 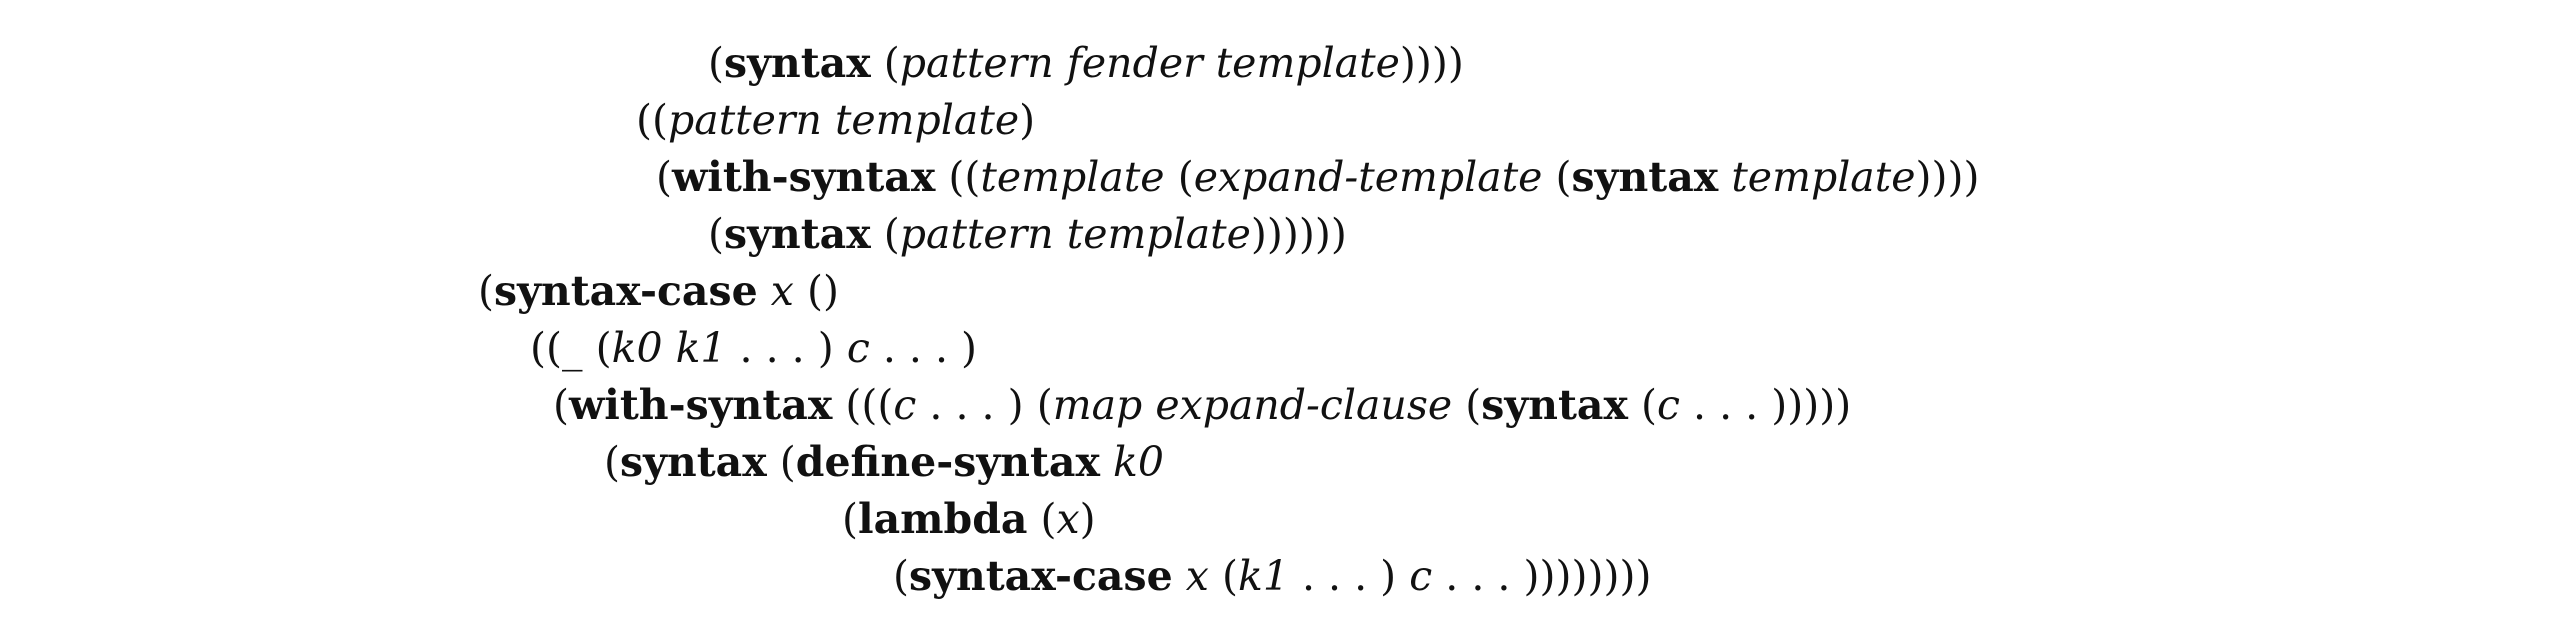 I want to click on code-line-8: (syntax (define-syntax k0, so click(x=884, y=462).